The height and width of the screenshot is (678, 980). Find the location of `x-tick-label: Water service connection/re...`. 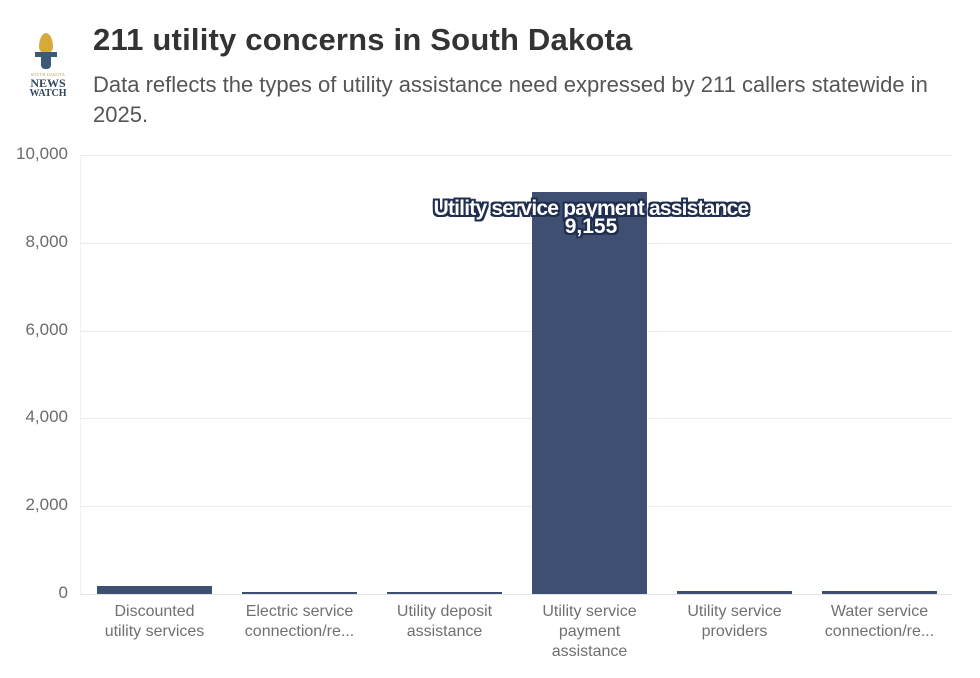

x-tick-label: Water service connection/re... is located at coordinates (880, 622).